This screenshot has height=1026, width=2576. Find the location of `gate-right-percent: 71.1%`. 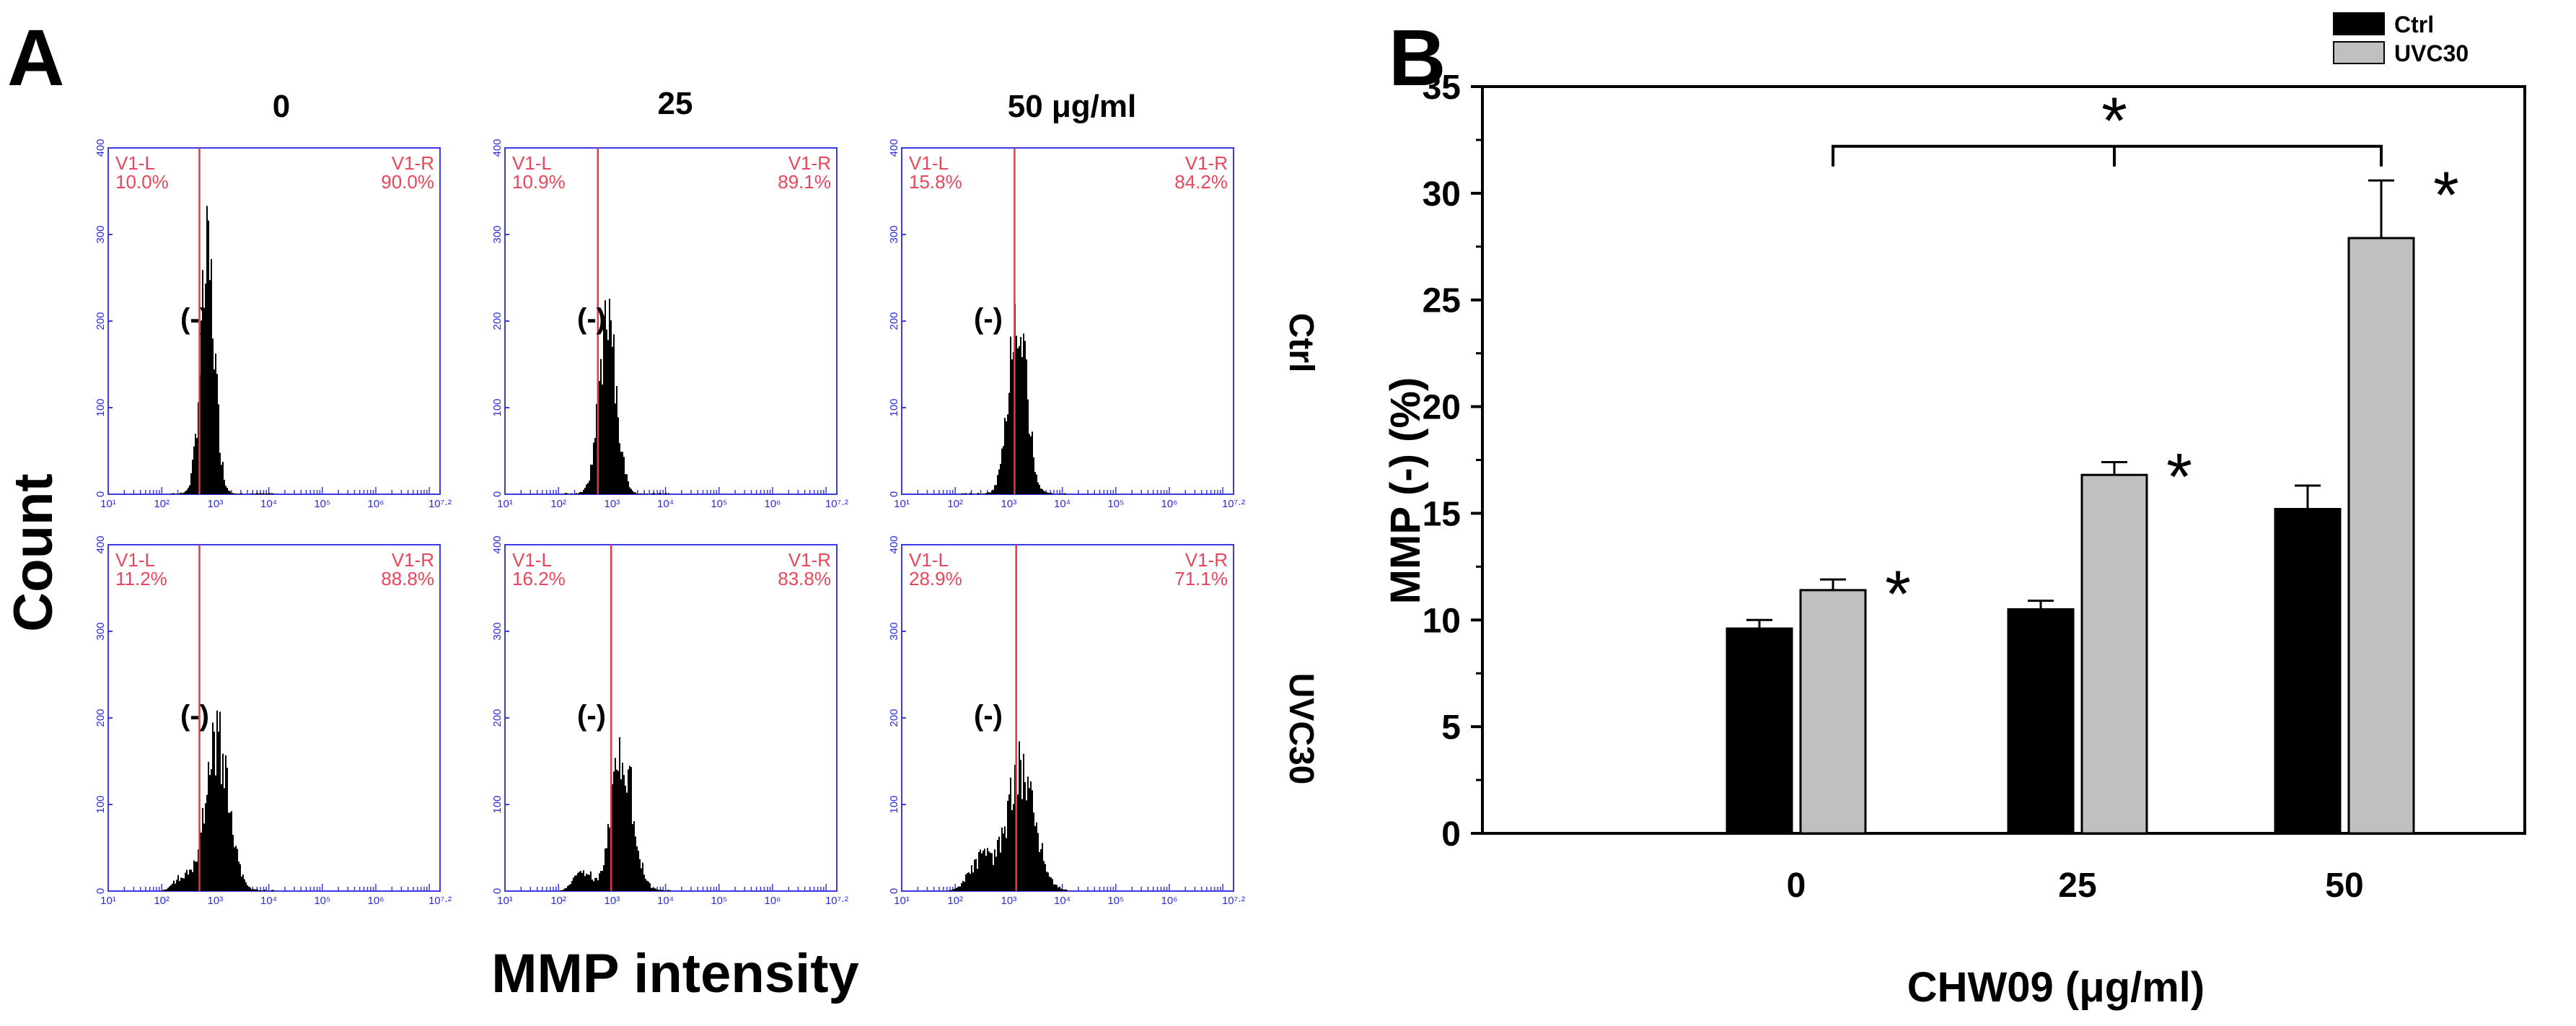

gate-right-percent: 71.1% is located at coordinates (1201, 578).